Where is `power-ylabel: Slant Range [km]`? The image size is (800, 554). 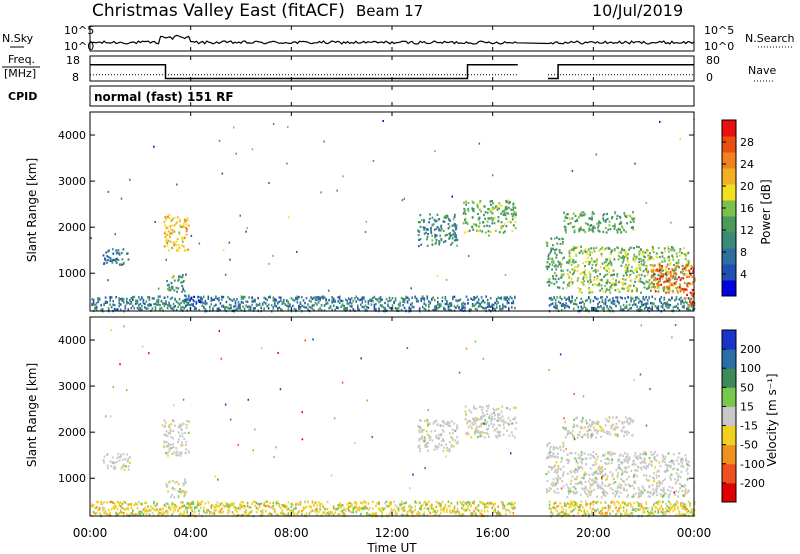 power-ylabel: Slant Range [km] is located at coordinates (32, 210).